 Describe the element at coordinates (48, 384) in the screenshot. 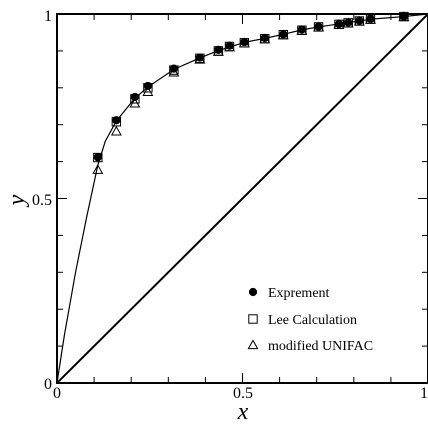

I see `y-tick-label-0: 0` at that location.